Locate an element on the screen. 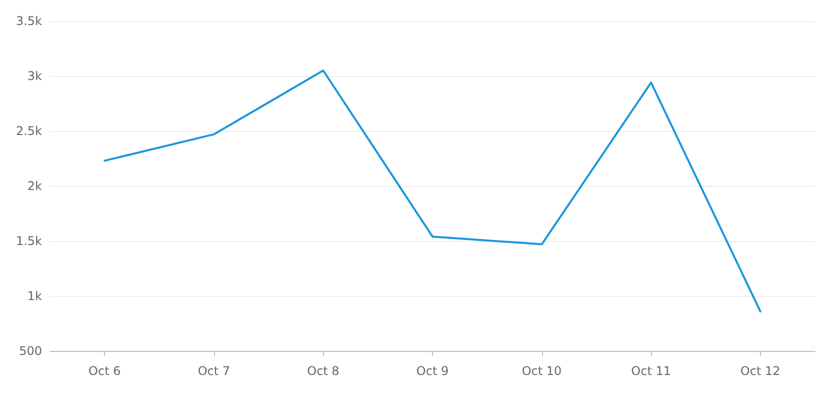 This screenshot has width=816, height=396. x-tick-label: Oct 11 is located at coordinates (651, 371).